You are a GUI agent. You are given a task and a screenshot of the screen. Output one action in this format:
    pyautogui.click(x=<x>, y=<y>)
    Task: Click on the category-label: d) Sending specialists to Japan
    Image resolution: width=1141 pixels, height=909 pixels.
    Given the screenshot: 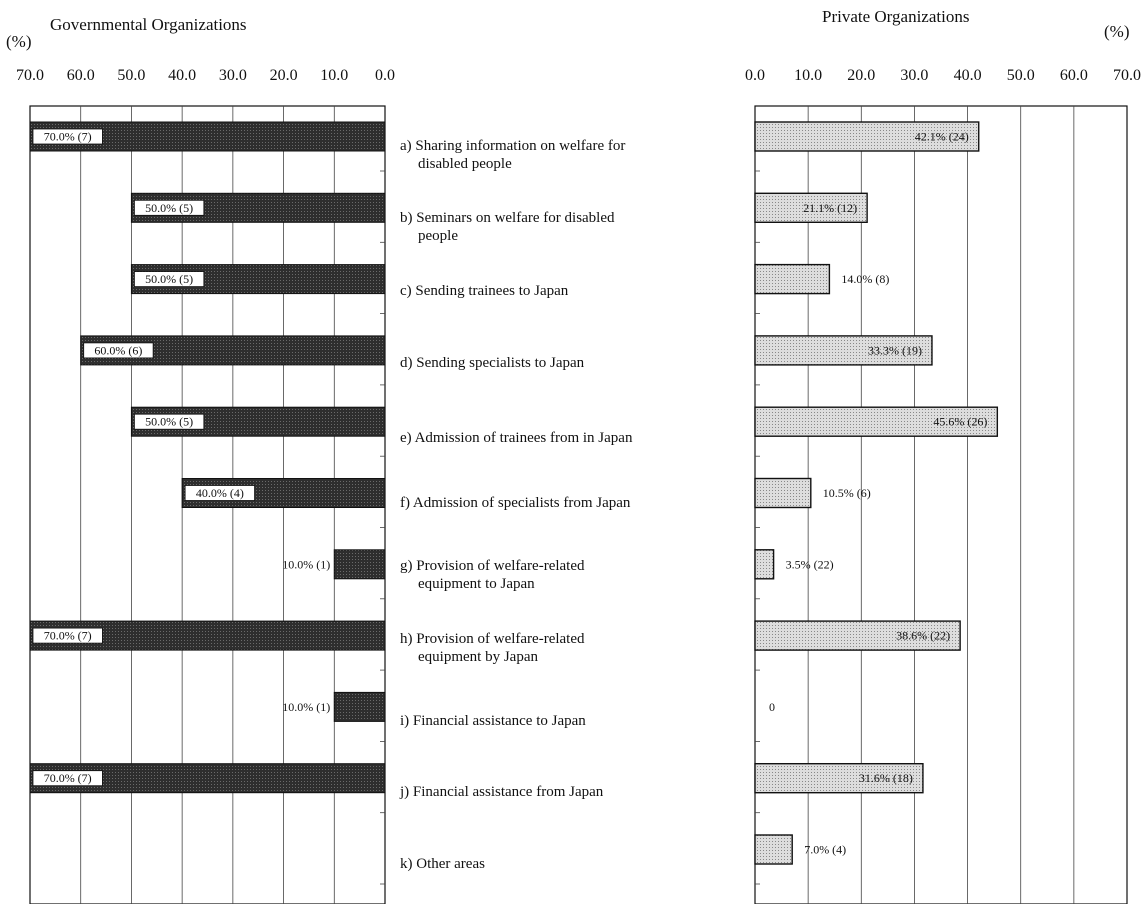 What is the action you would take?
    pyautogui.click(x=492, y=363)
    